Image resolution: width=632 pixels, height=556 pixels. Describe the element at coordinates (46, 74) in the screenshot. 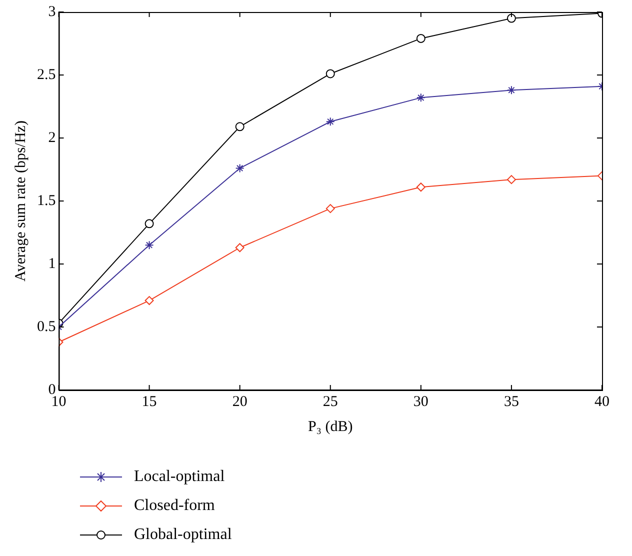

I see `y-tick-label: 2.5` at that location.